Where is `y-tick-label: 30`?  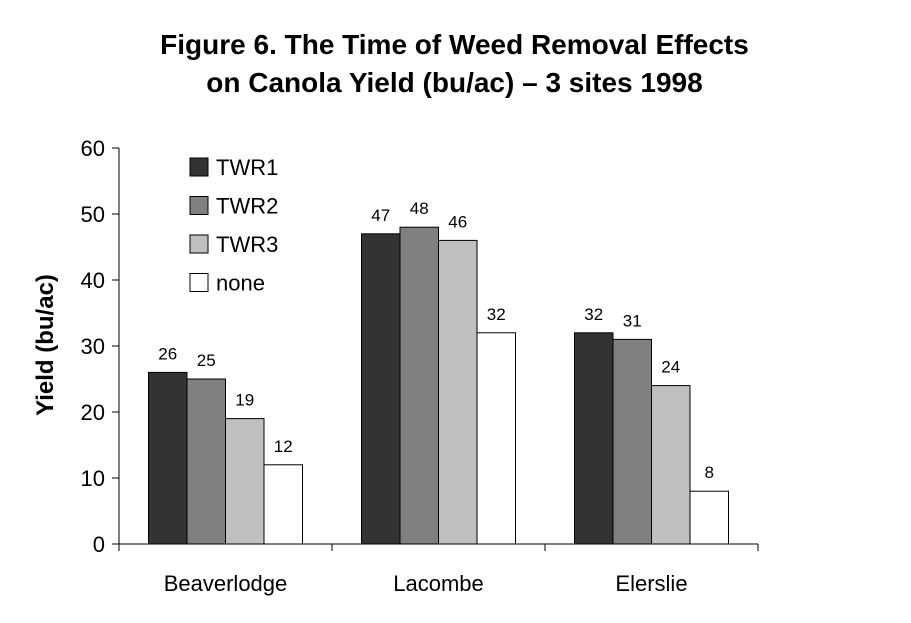 y-tick-label: 30 is located at coordinates (93, 346).